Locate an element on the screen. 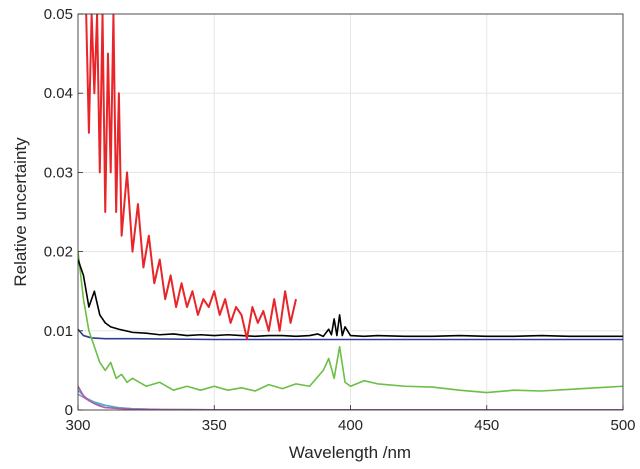 The height and width of the screenshot is (469, 640). y-tick-label: 0.03 is located at coordinates (58, 172).